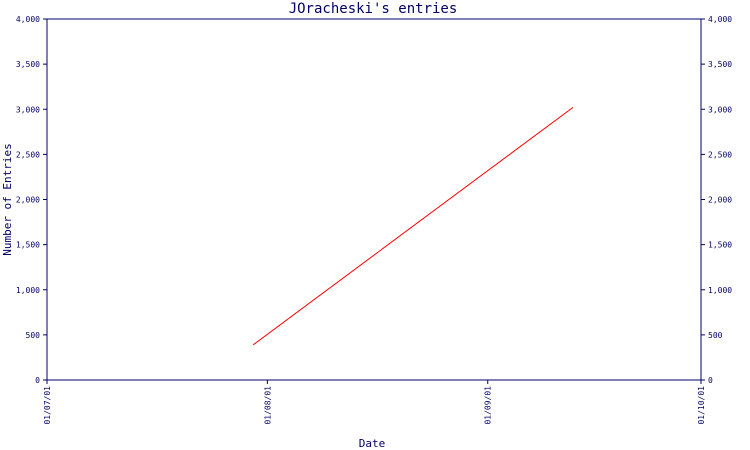 The width and height of the screenshot is (750, 450). What do you see at coordinates (720, 64) in the screenshot?
I see `y-tick-label-right: 3,500` at bounding box center [720, 64].